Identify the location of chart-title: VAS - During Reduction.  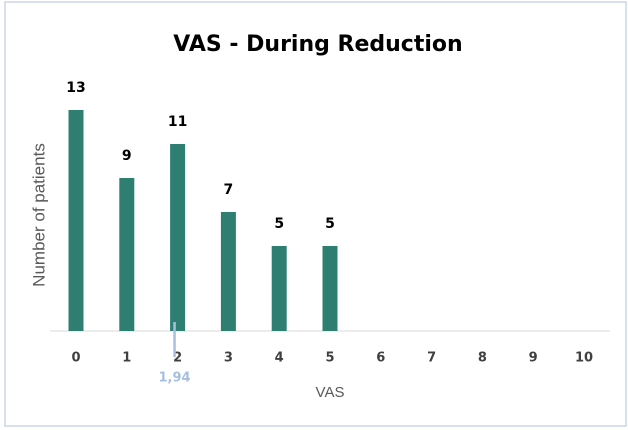
(317, 44).